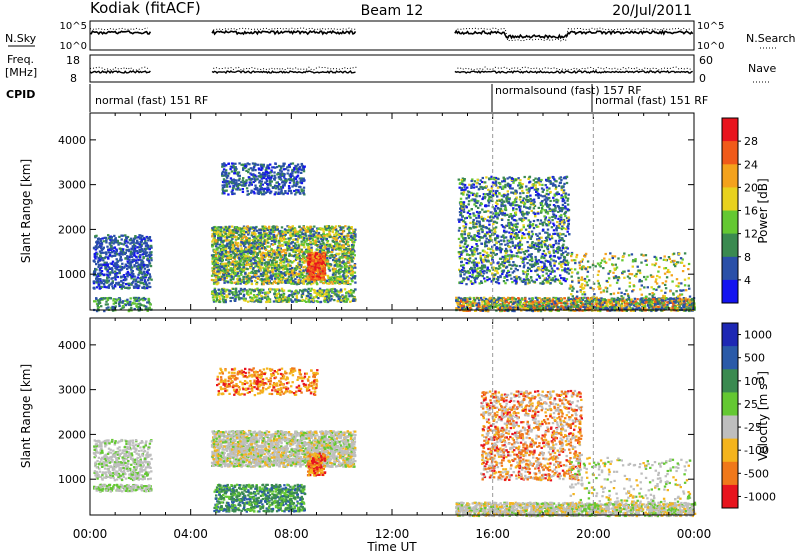  What do you see at coordinates (73, 60) in the screenshot?
I see `freq-top-tick: 18` at bounding box center [73, 60].